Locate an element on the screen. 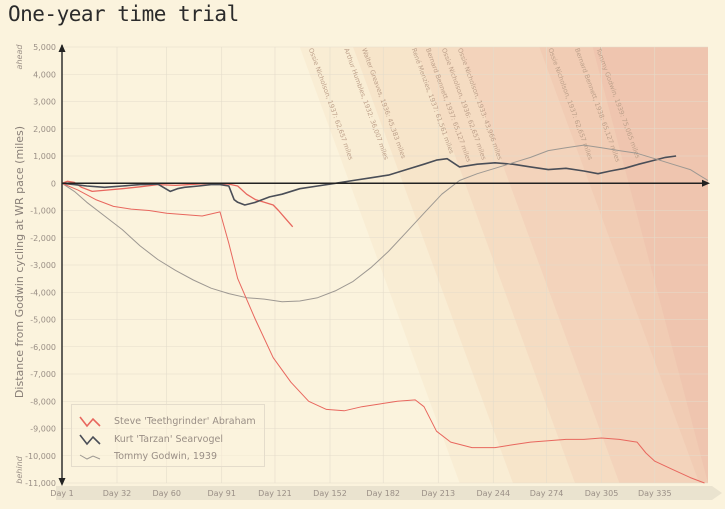 The width and height of the screenshot is (725, 509). y-tick-label: -2,000 is located at coordinates (43, 238).